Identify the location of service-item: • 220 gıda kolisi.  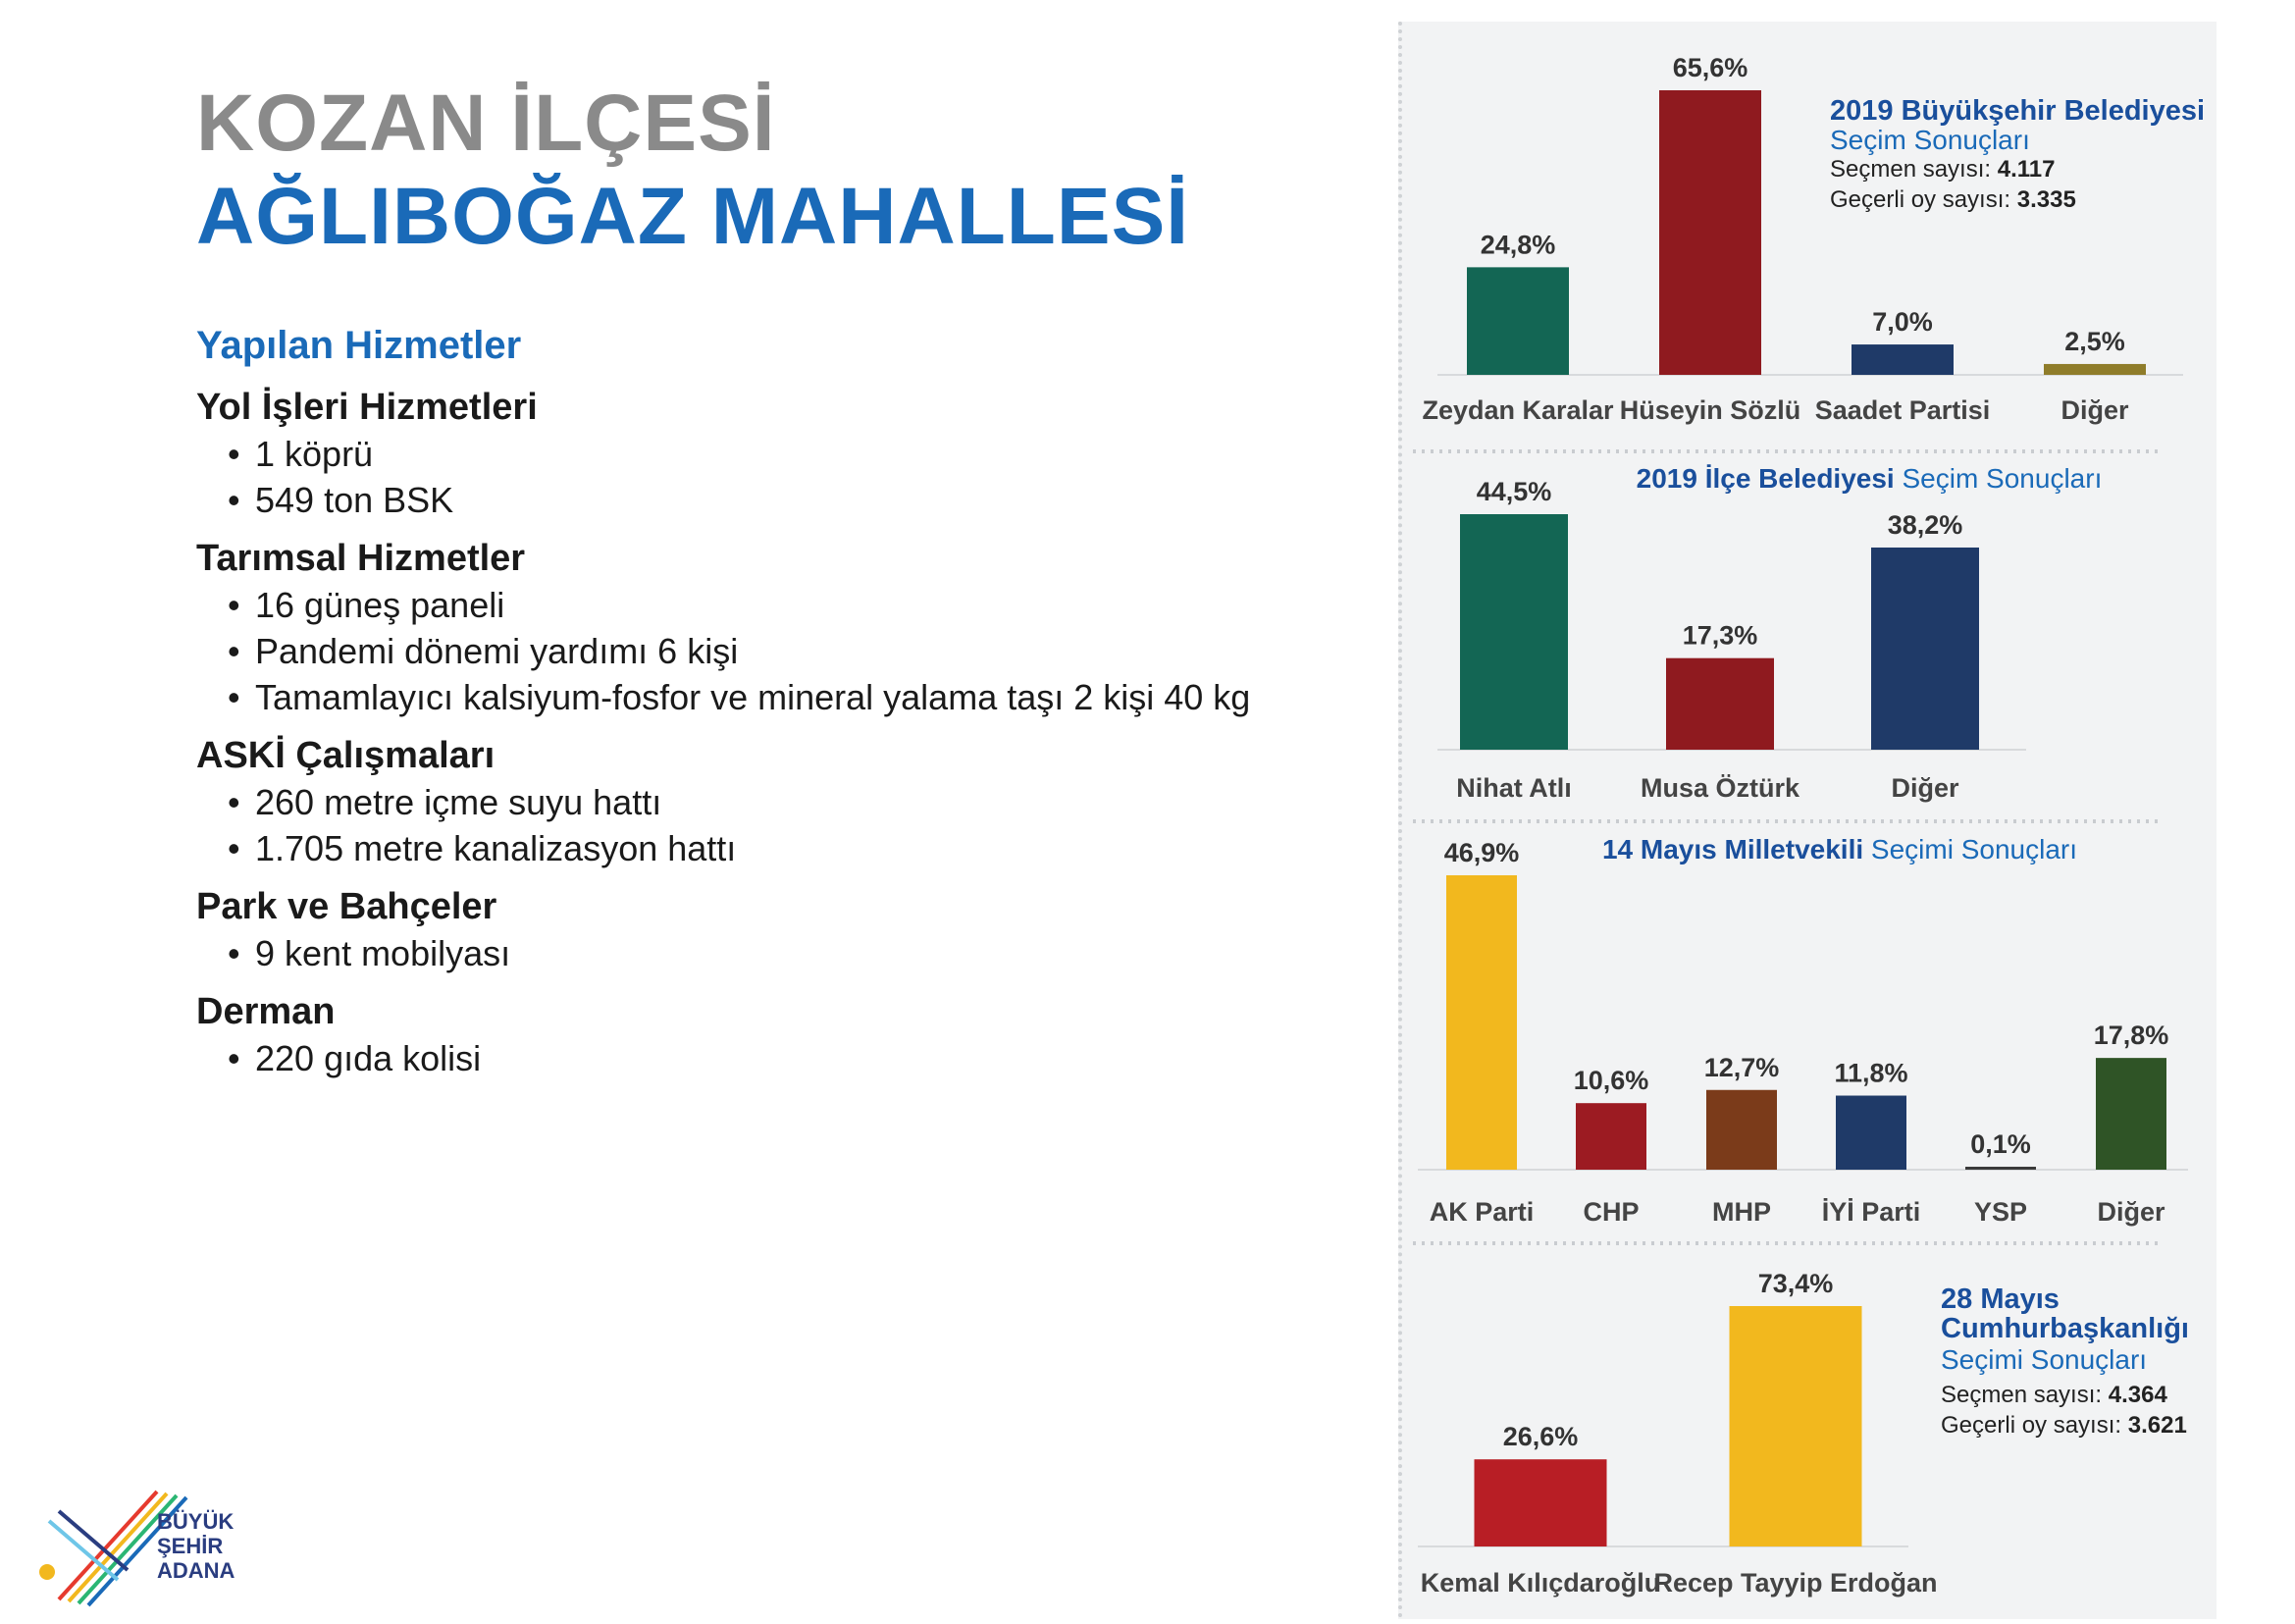
(355, 1058).